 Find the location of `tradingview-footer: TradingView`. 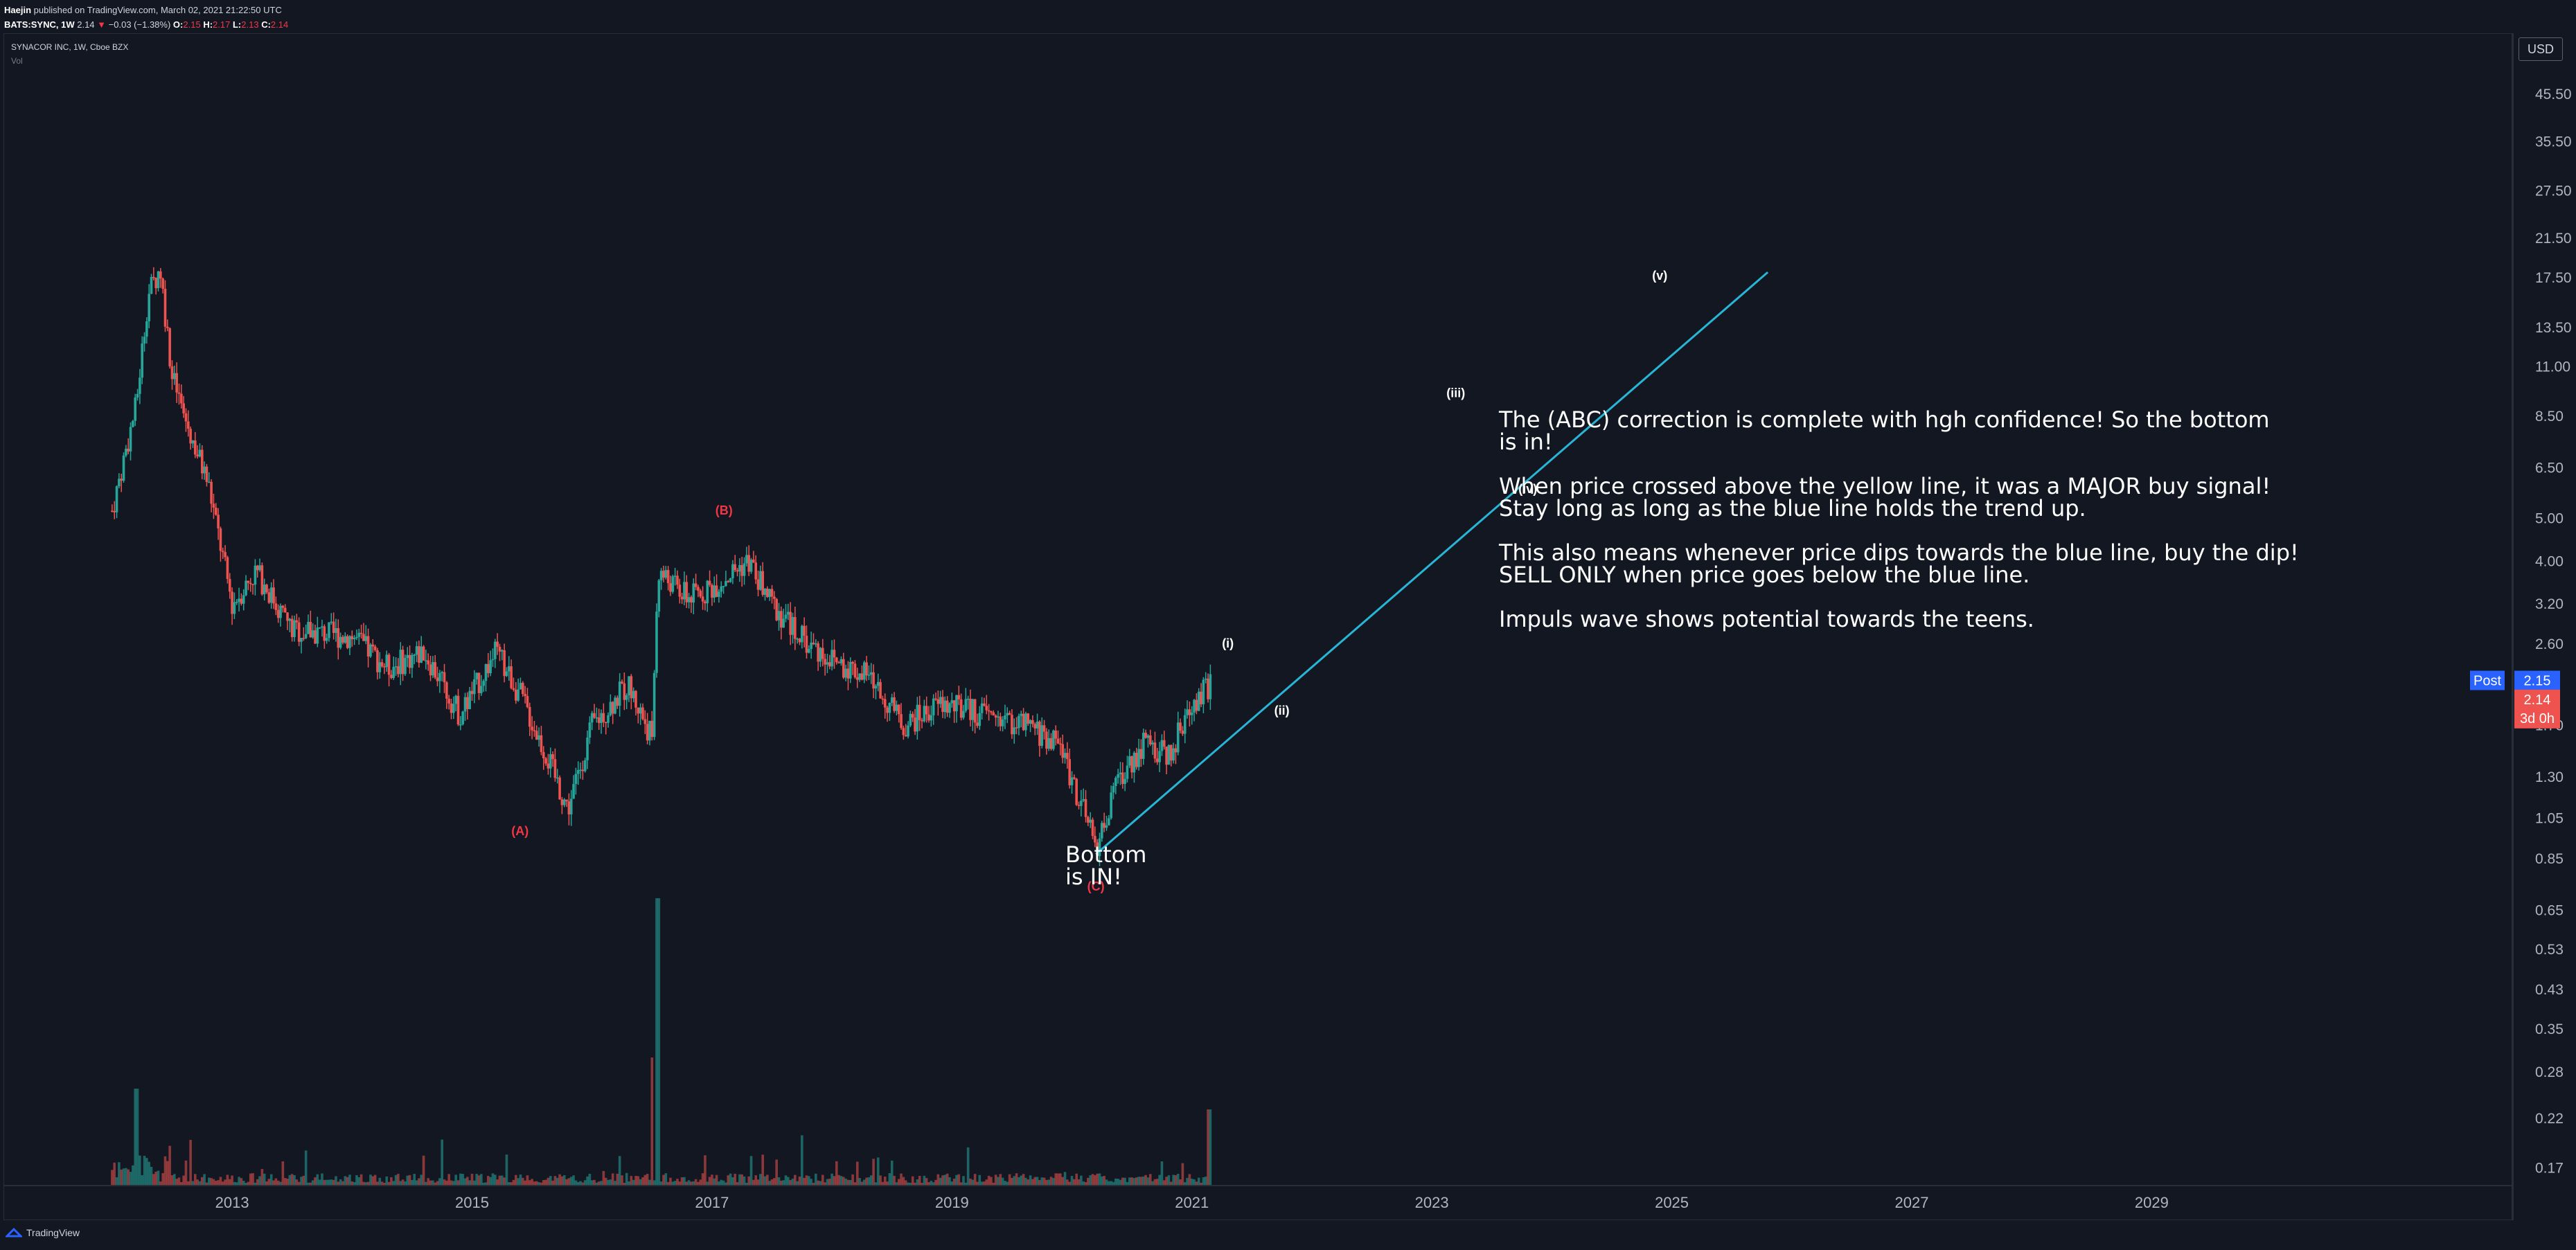

tradingview-footer: TradingView is located at coordinates (43, 1232).